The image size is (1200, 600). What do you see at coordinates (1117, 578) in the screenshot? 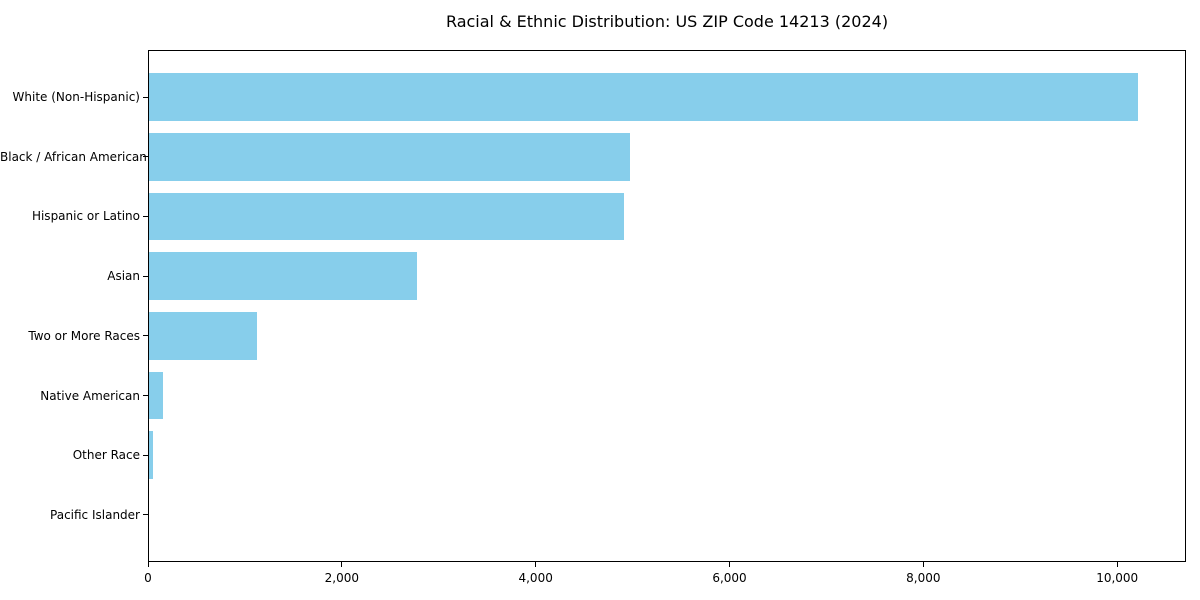
I see `x-tick-label: 10,000` at bounding box center [1117, 578].